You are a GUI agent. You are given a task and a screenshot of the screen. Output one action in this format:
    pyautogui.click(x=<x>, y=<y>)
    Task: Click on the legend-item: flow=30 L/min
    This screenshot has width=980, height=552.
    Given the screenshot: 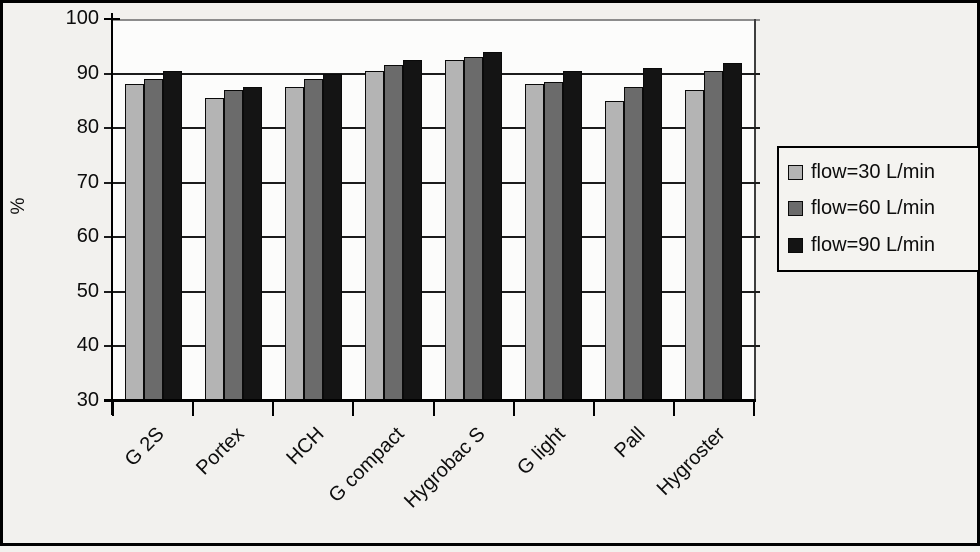 What is the action you would take?
    pyautogui.click(x=883, y=172)
    